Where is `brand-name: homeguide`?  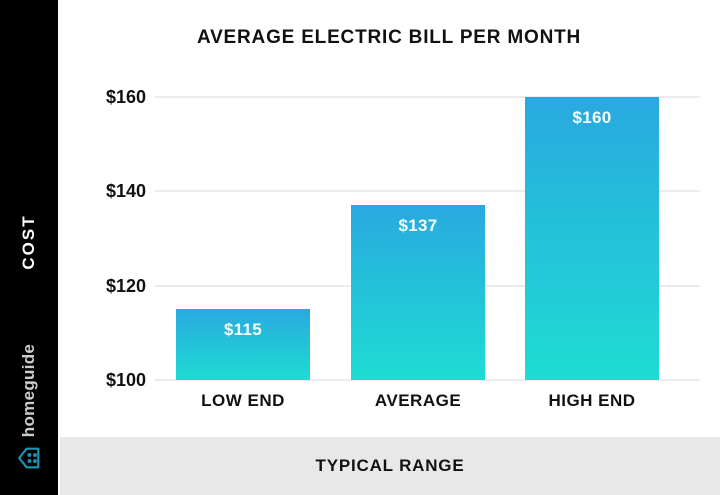
brand-name: homeguide is located at coordinates (28, 390).